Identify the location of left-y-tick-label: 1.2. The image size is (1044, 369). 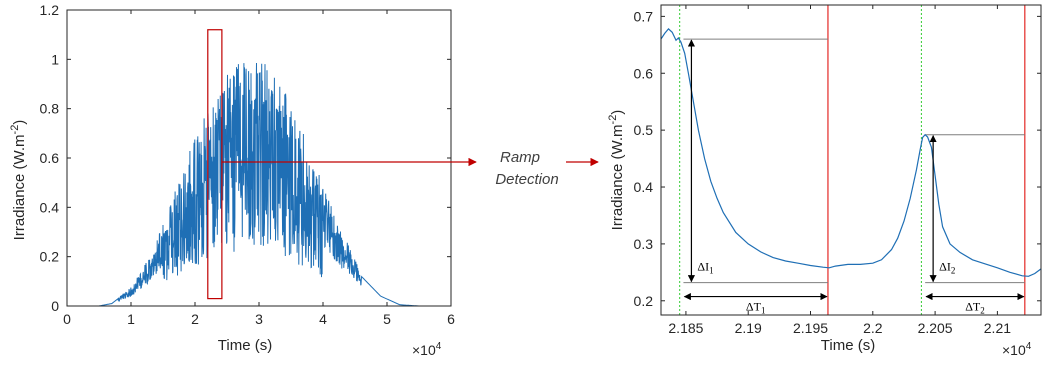
(50, 10).